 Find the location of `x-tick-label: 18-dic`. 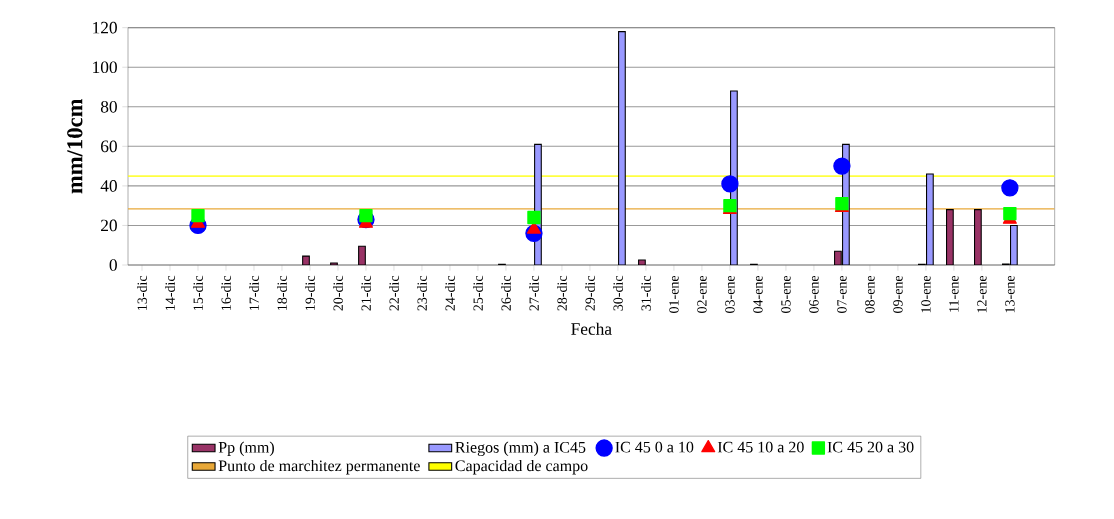

x-tick-label: 18-dic is located at coordinates (282, 292).